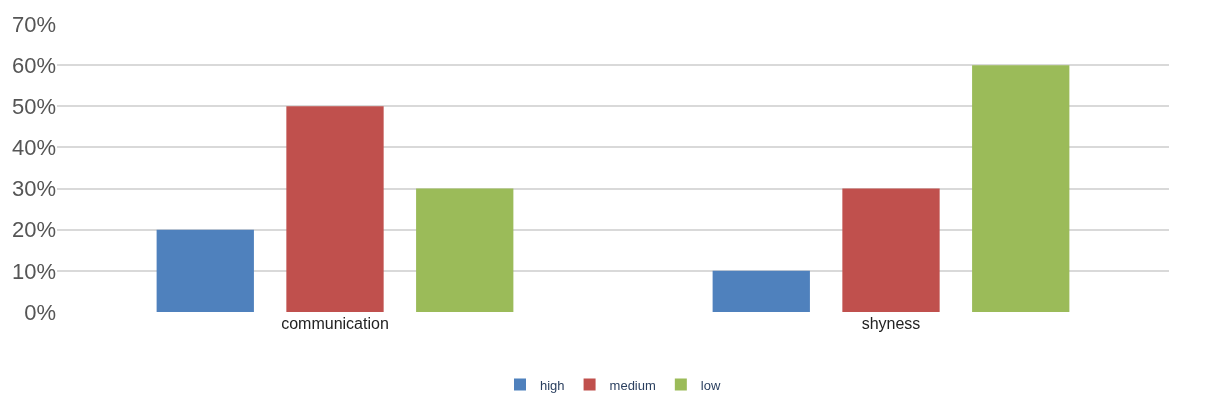 The image size is (1219, 411). Describe the element at coordinates (33, 189) in the screenshot. I see `y-tick-label: 30%` at that location.